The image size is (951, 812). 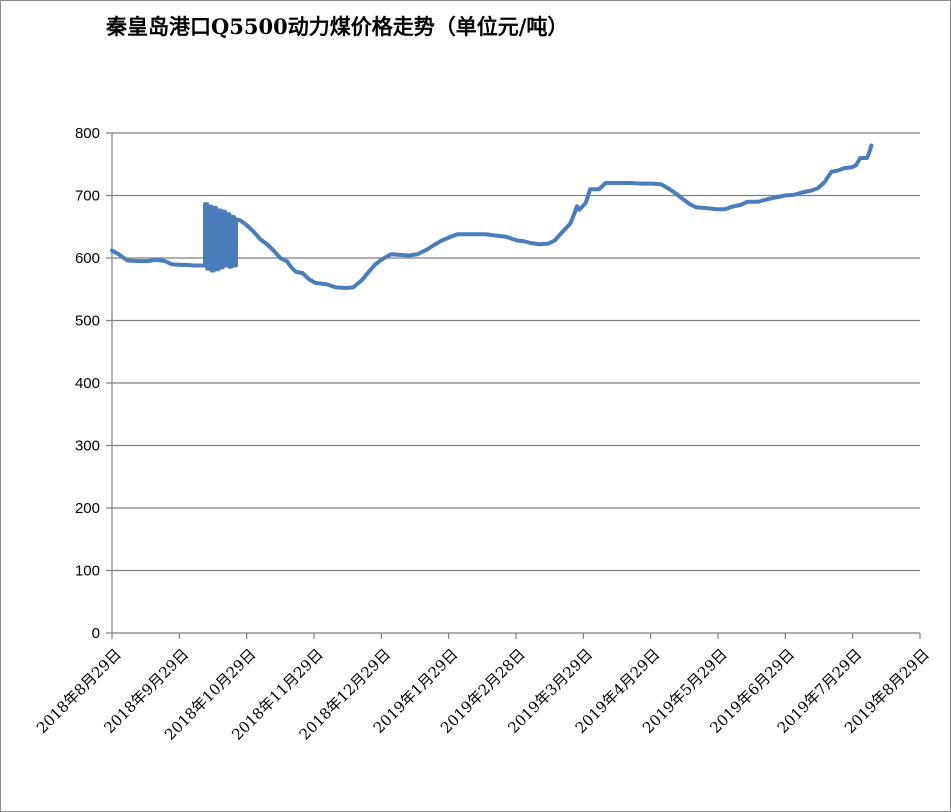 I want to click on chart-title: 秦皇岛港口Q5500动力煤价格走势（单位元/吨）, so click(x=337, y=26).